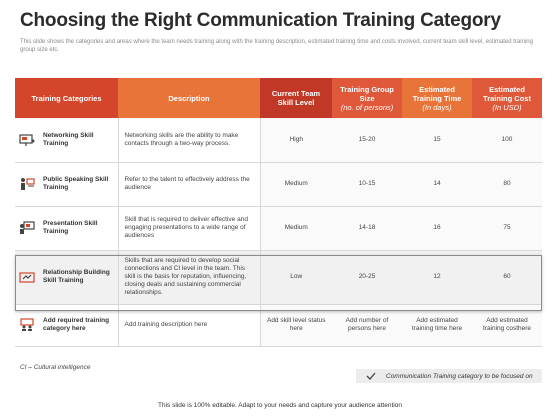  What do you see at coordinates (437, 325) in the screenshot?
I see `time-cell: Add estimated training time here` at bounding box center [437, 325].